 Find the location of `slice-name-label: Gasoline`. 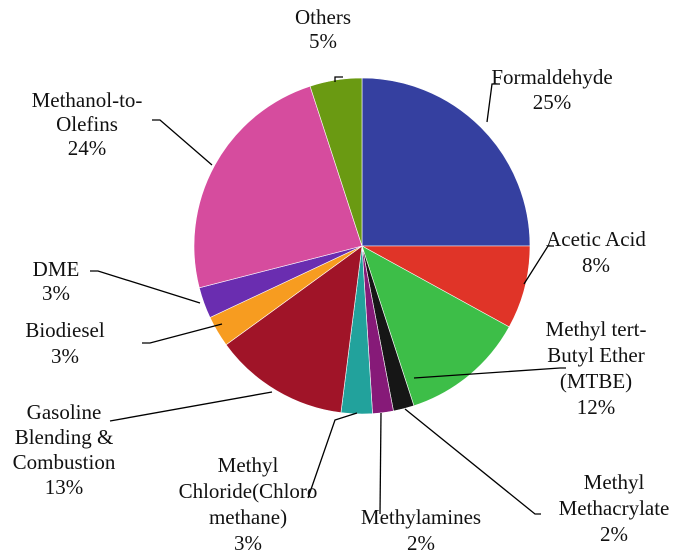

slice-name-label: Gasoline is located at coordinates (64, 412).